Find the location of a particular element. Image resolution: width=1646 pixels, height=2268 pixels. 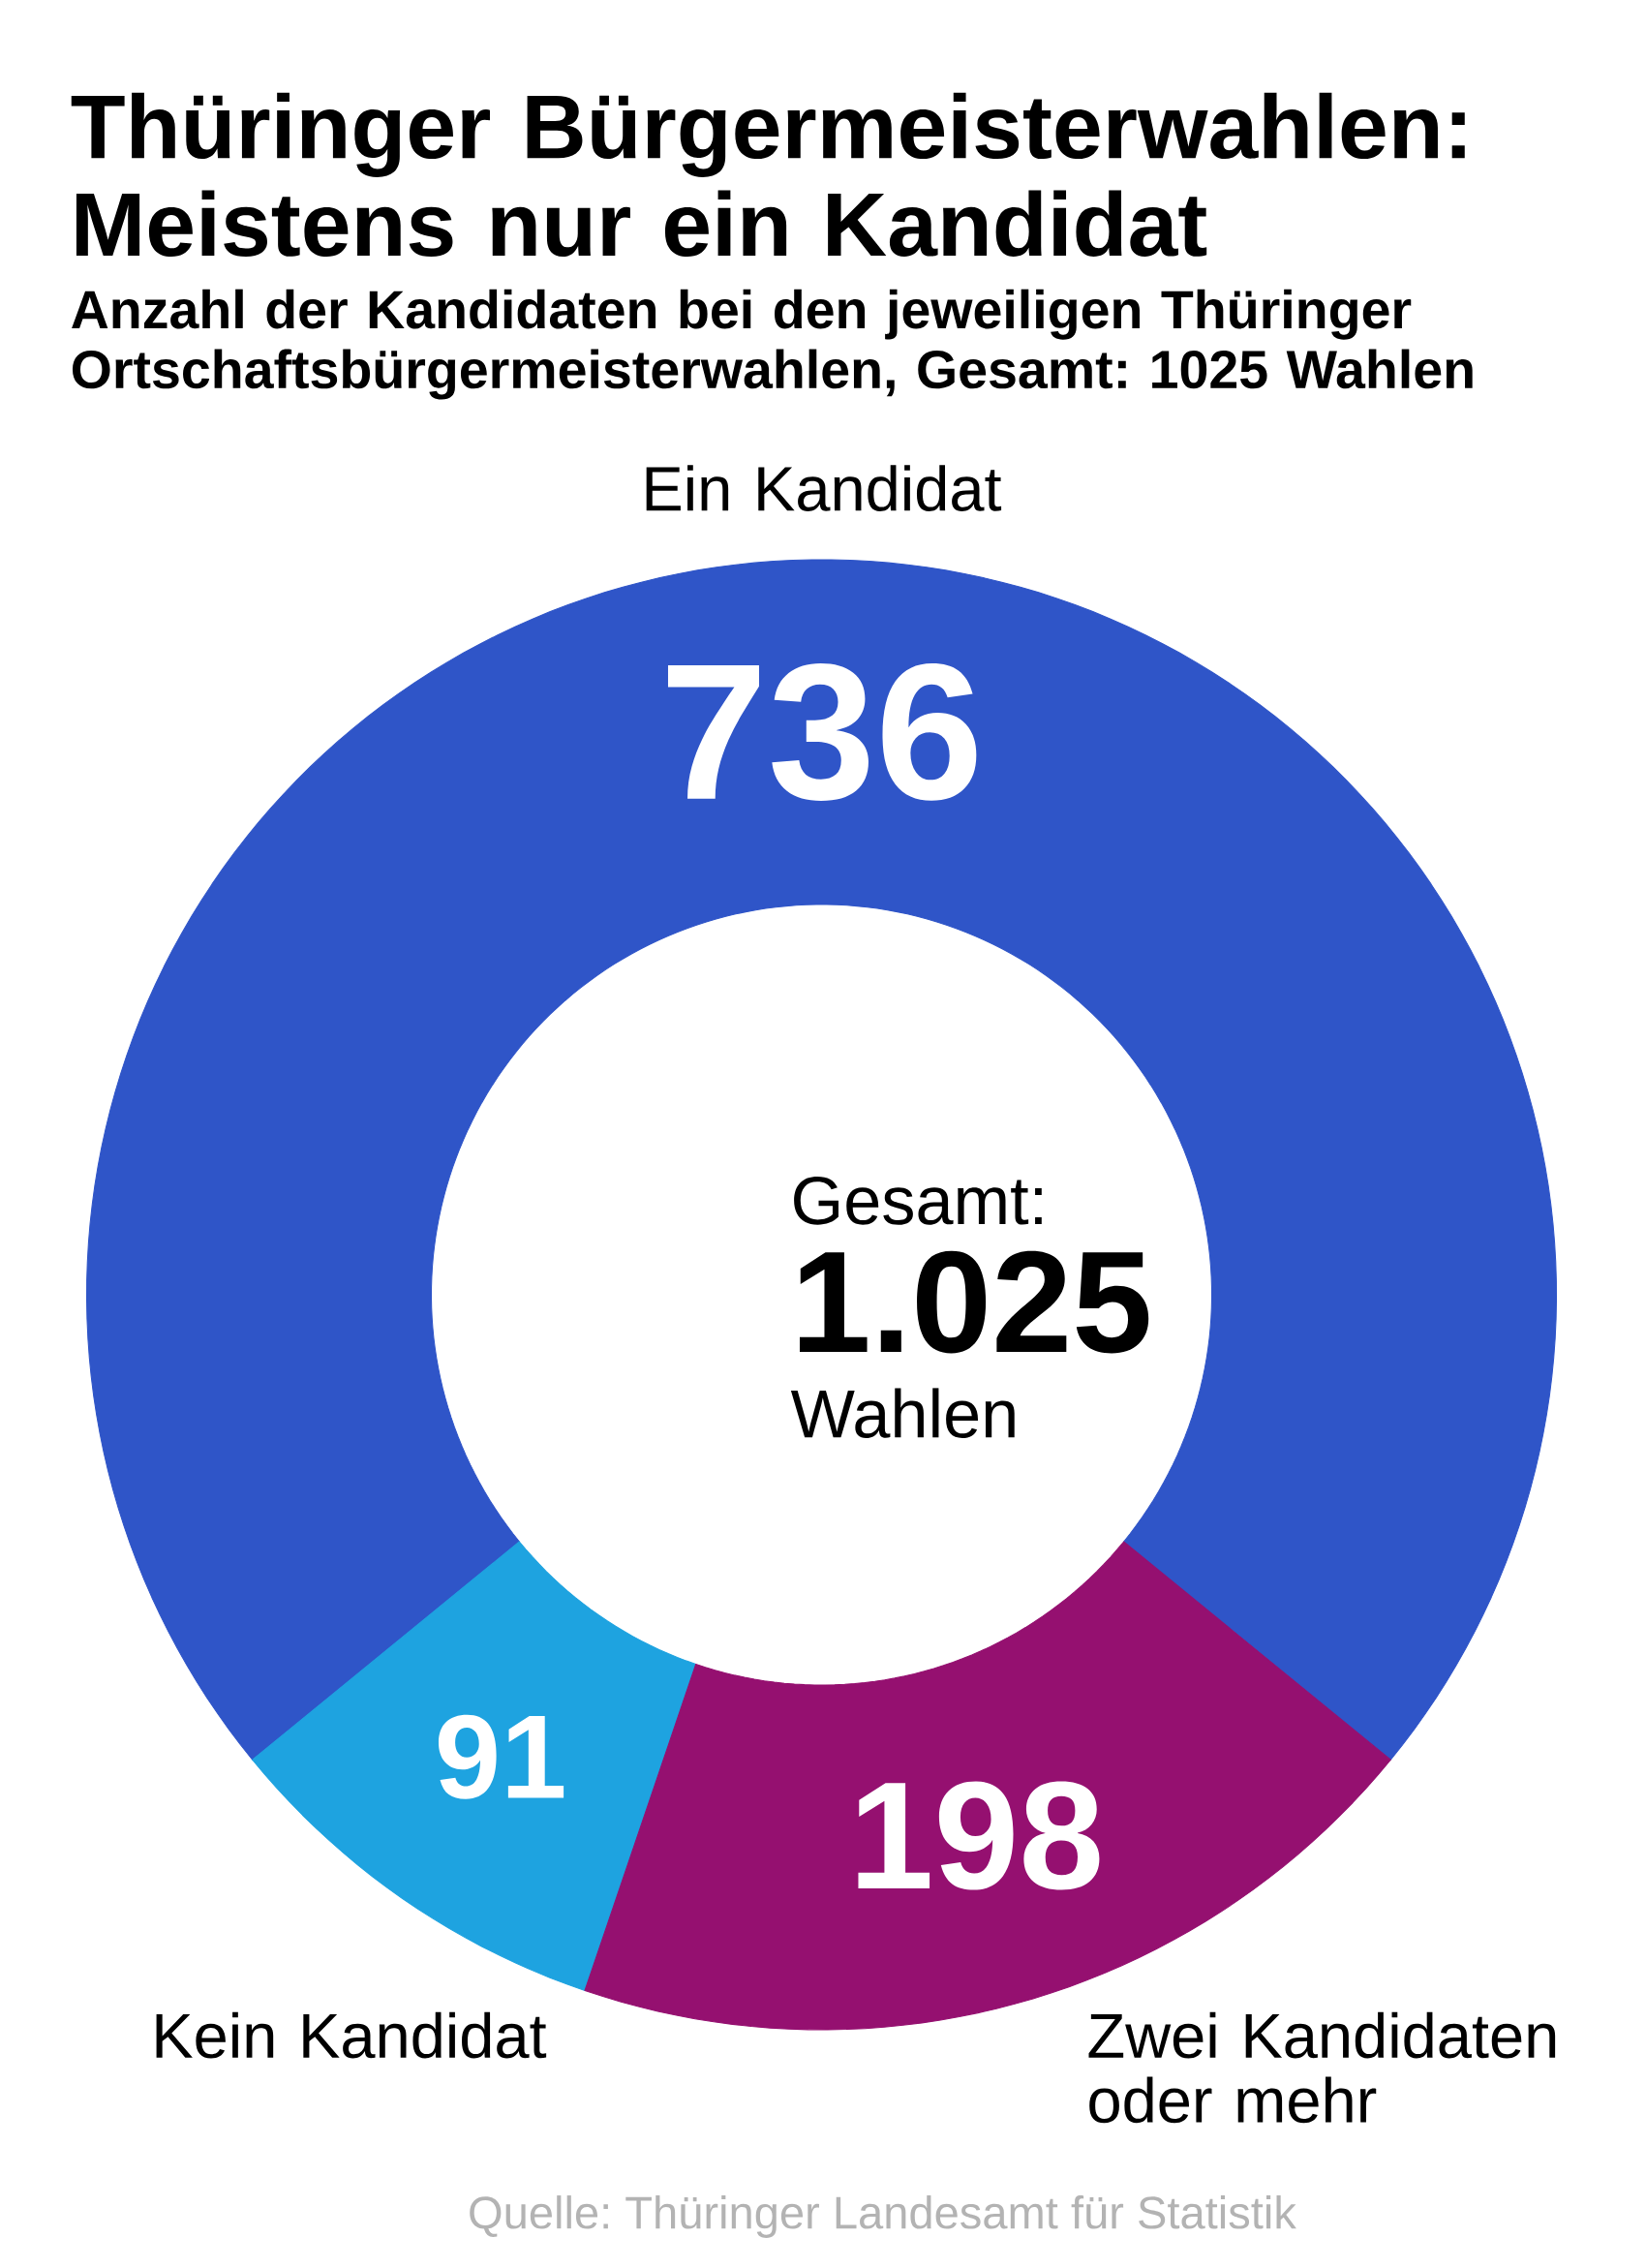

text: Gesamt: is located at coordinates (918, 1201).